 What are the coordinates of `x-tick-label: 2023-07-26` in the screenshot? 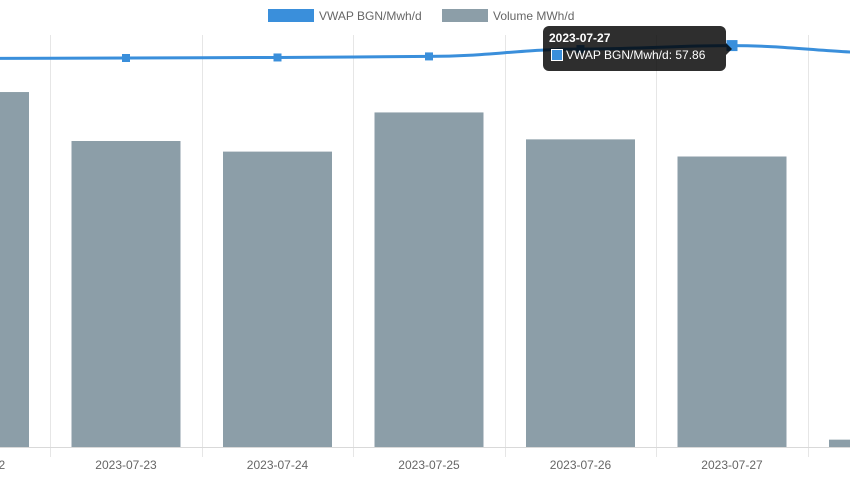 It's located at (581, 465).